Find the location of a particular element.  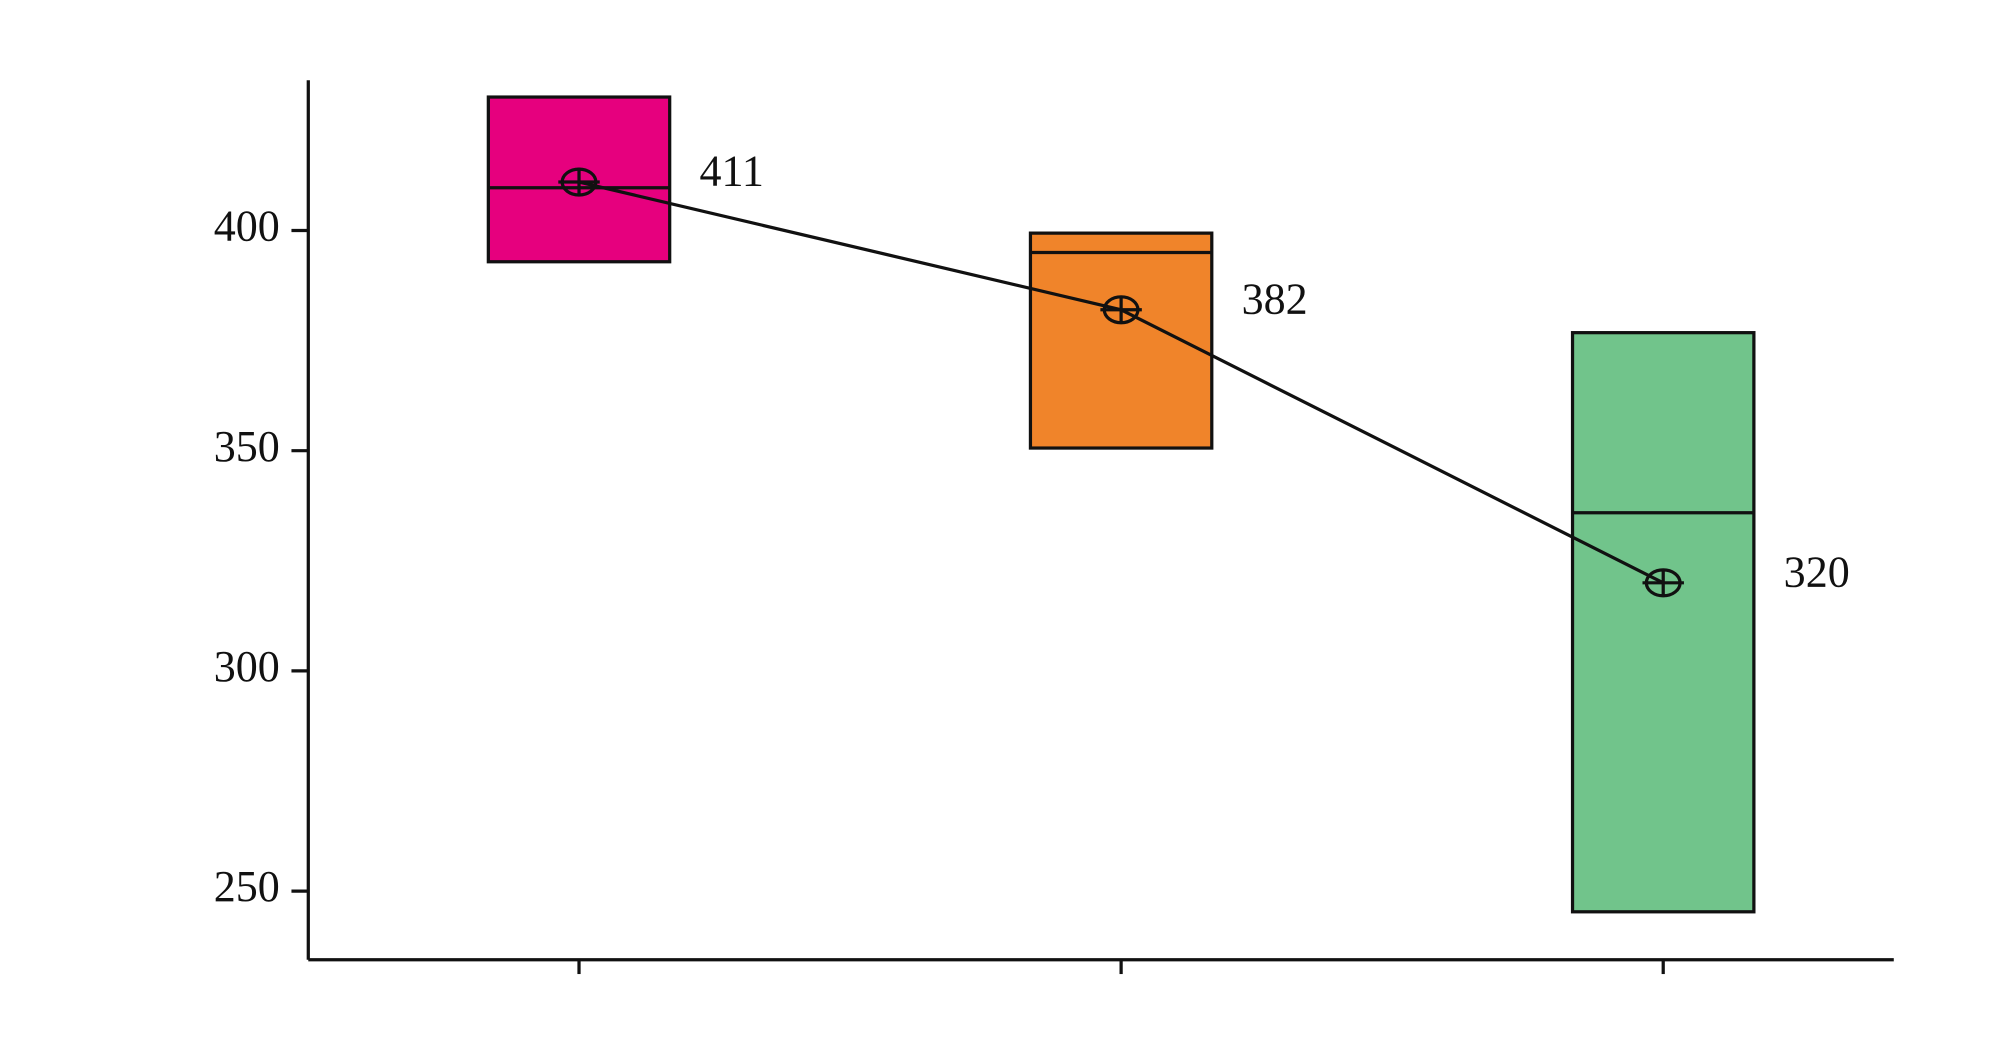

y-tick-label: 400 is located at coordinates (247, 226).